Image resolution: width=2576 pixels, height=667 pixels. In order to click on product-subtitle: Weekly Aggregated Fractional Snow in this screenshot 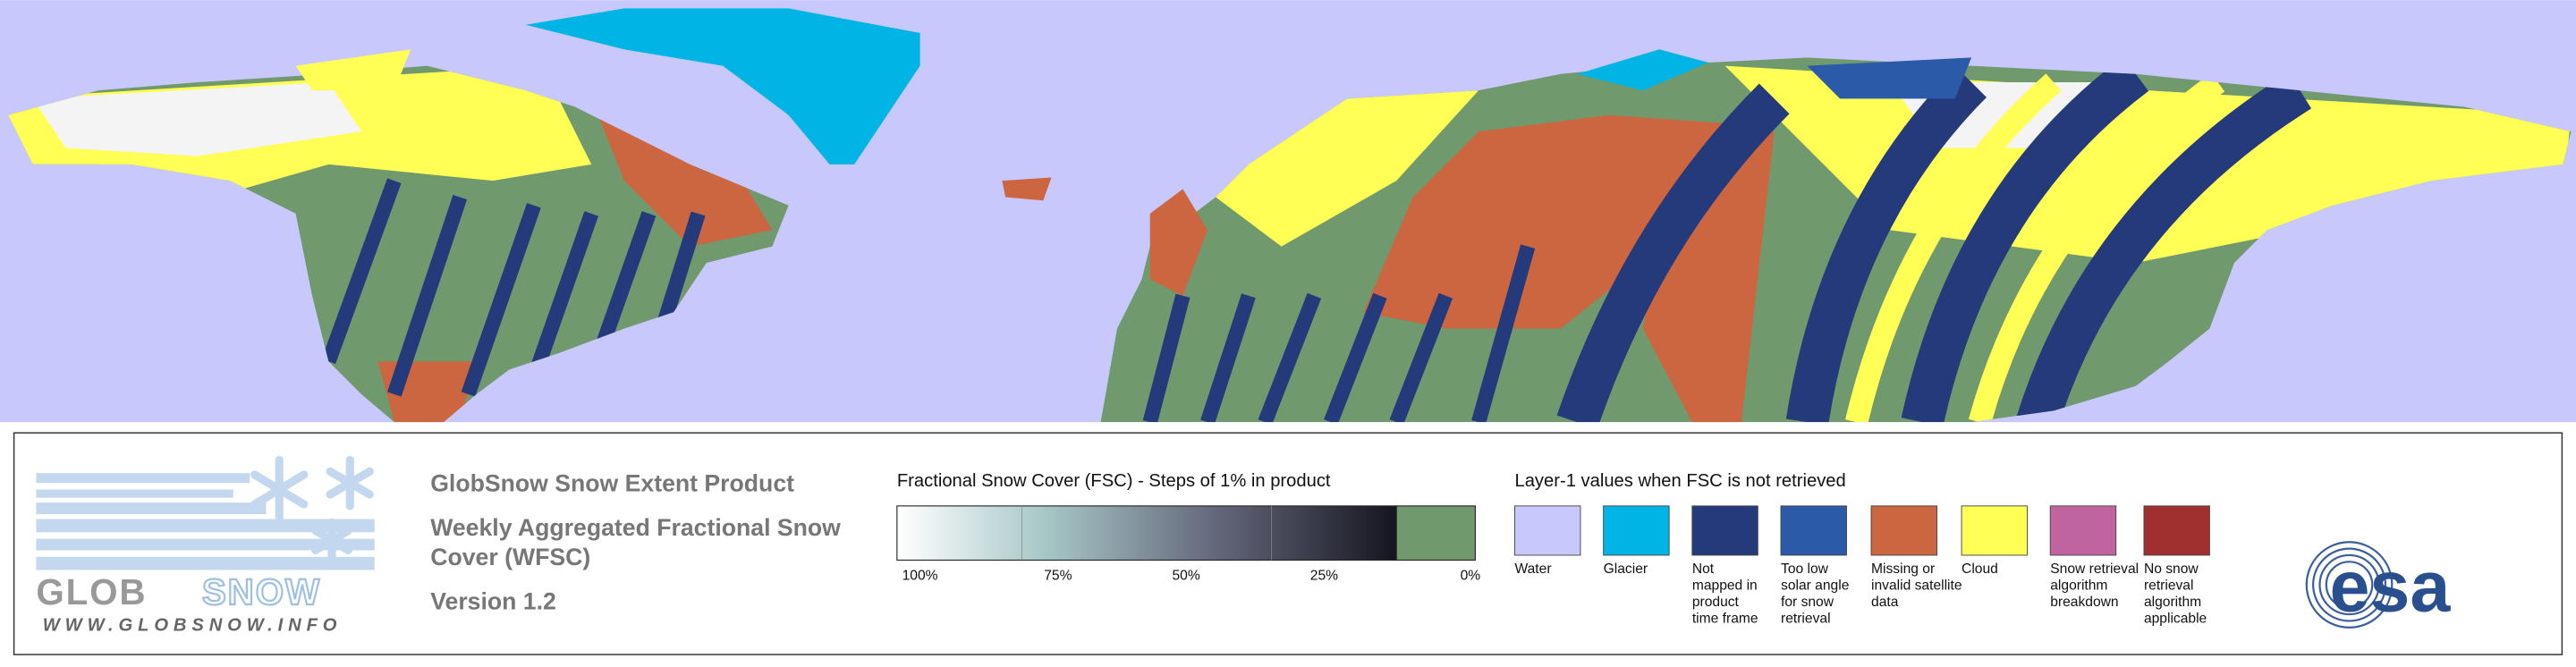, I will do `click(635, 528)`.